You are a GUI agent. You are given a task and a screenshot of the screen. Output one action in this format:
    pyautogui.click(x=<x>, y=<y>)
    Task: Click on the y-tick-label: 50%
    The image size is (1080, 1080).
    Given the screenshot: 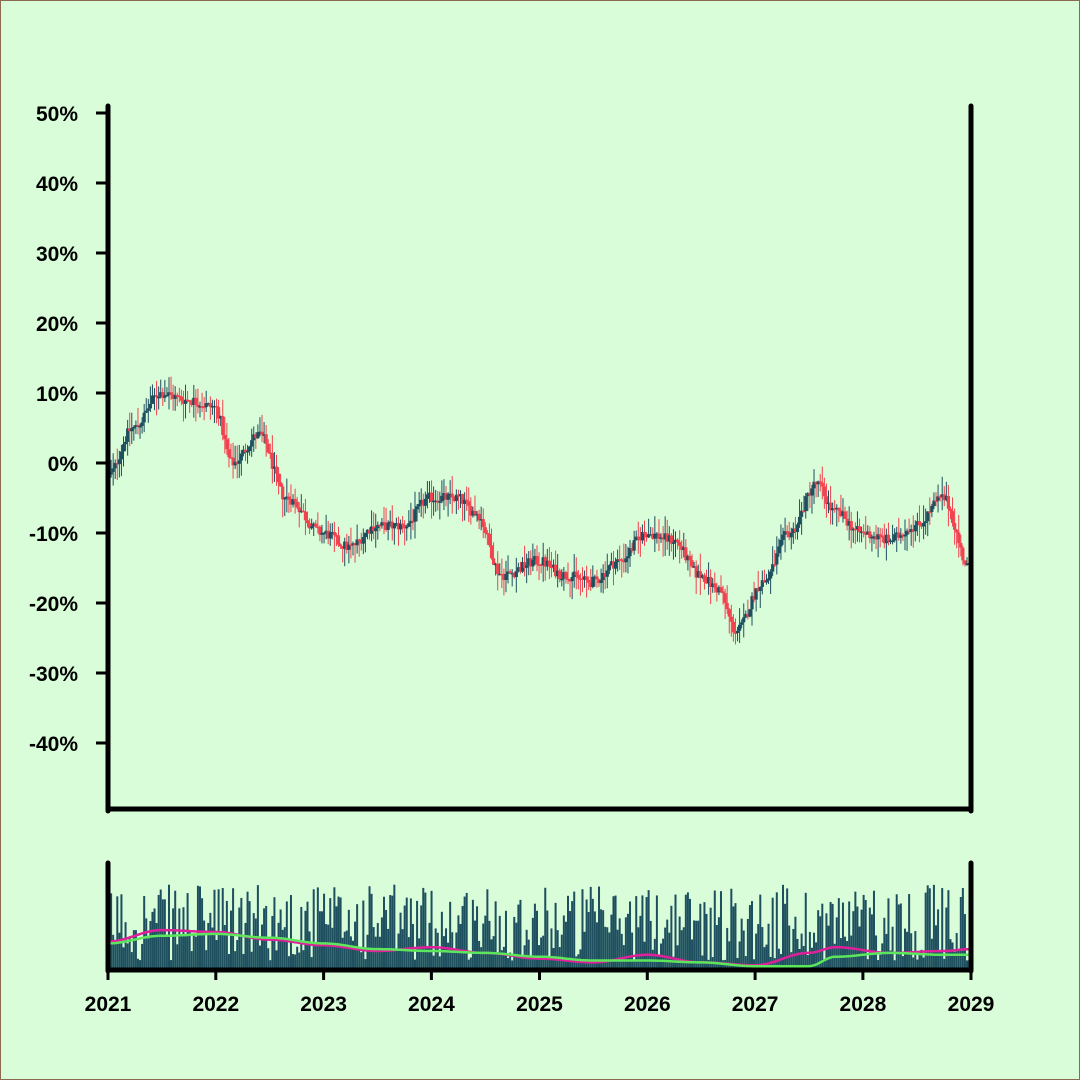 What is the action you would take?
    pyautogui.click(x=57, y=114)
    